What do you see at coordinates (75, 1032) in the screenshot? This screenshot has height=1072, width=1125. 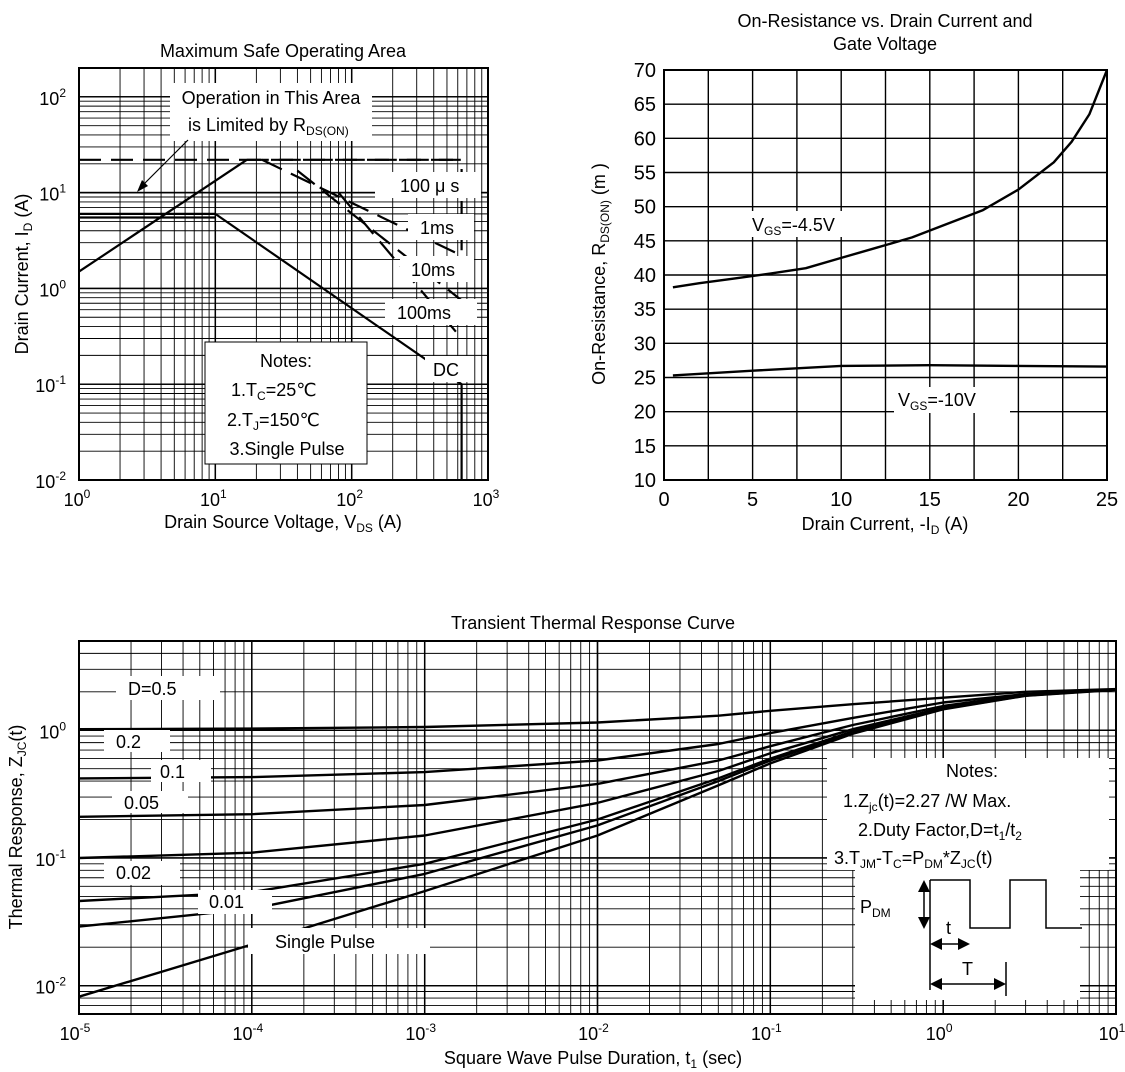 I see `thermal-x-tick: 10⁻⁵` at bounding box center [75, 1032].